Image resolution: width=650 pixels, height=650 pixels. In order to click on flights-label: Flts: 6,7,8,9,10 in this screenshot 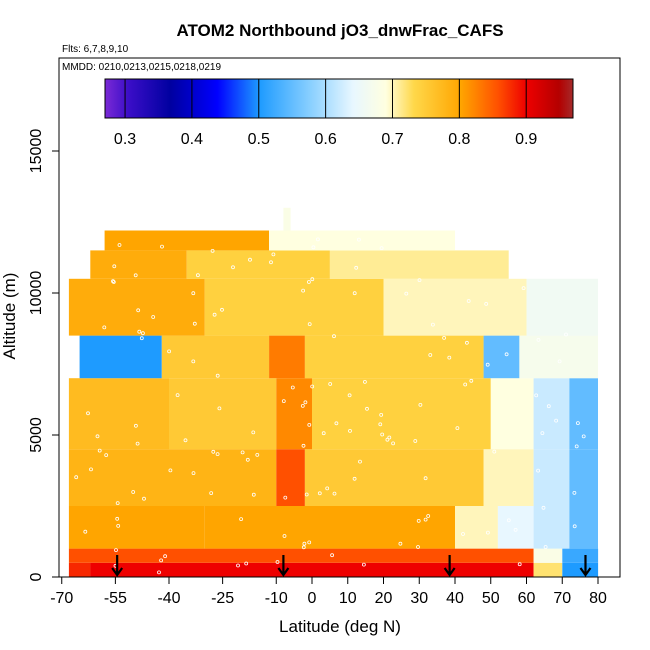, I will do `click(95, 49)`.